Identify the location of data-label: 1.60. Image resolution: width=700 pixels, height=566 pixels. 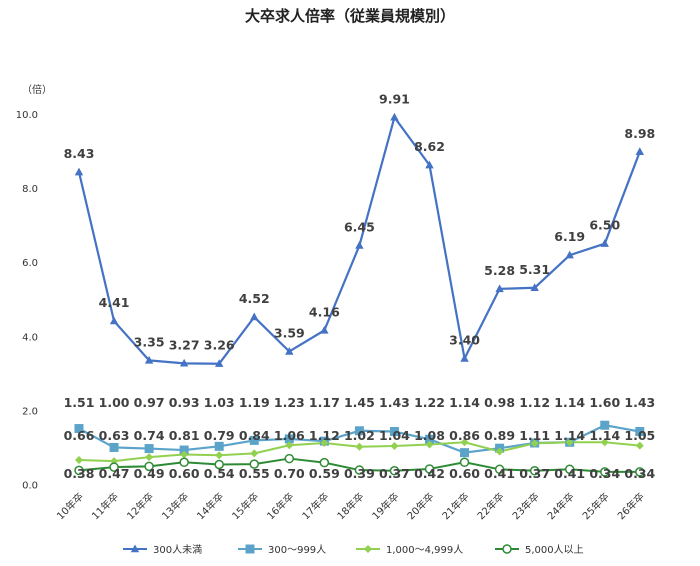
(604, 402).